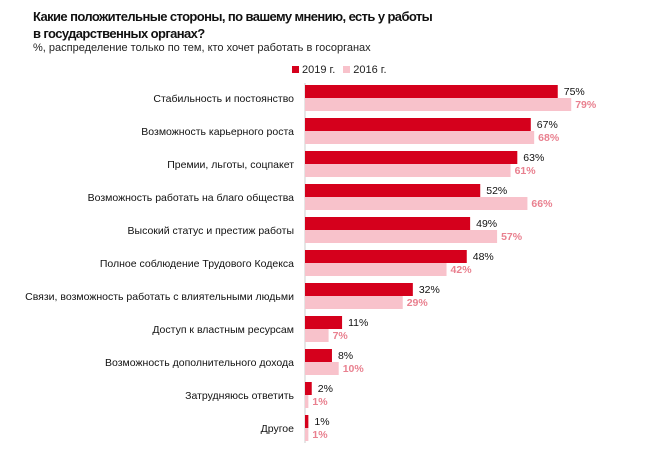  I want to click on data-label: 48%, so click(483, 257).